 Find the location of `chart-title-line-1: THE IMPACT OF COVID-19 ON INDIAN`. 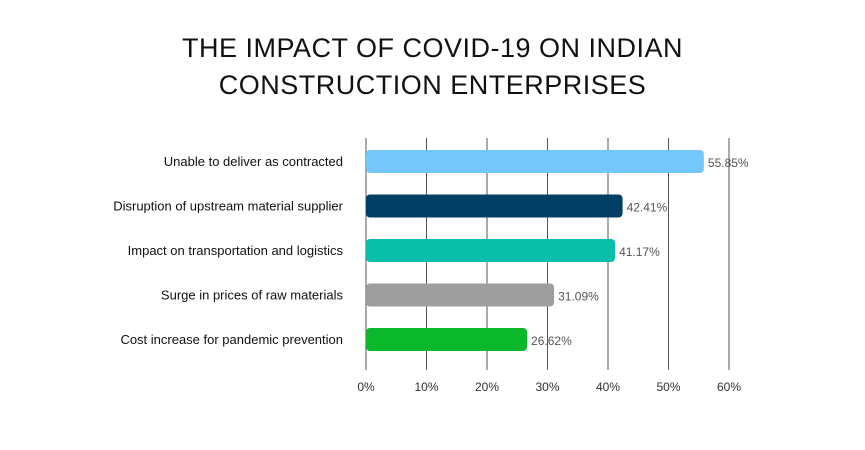

chart-title-line-1: THE IMPACT OF COVID-19 ON INDIAN is located at coordinates (432, 48).